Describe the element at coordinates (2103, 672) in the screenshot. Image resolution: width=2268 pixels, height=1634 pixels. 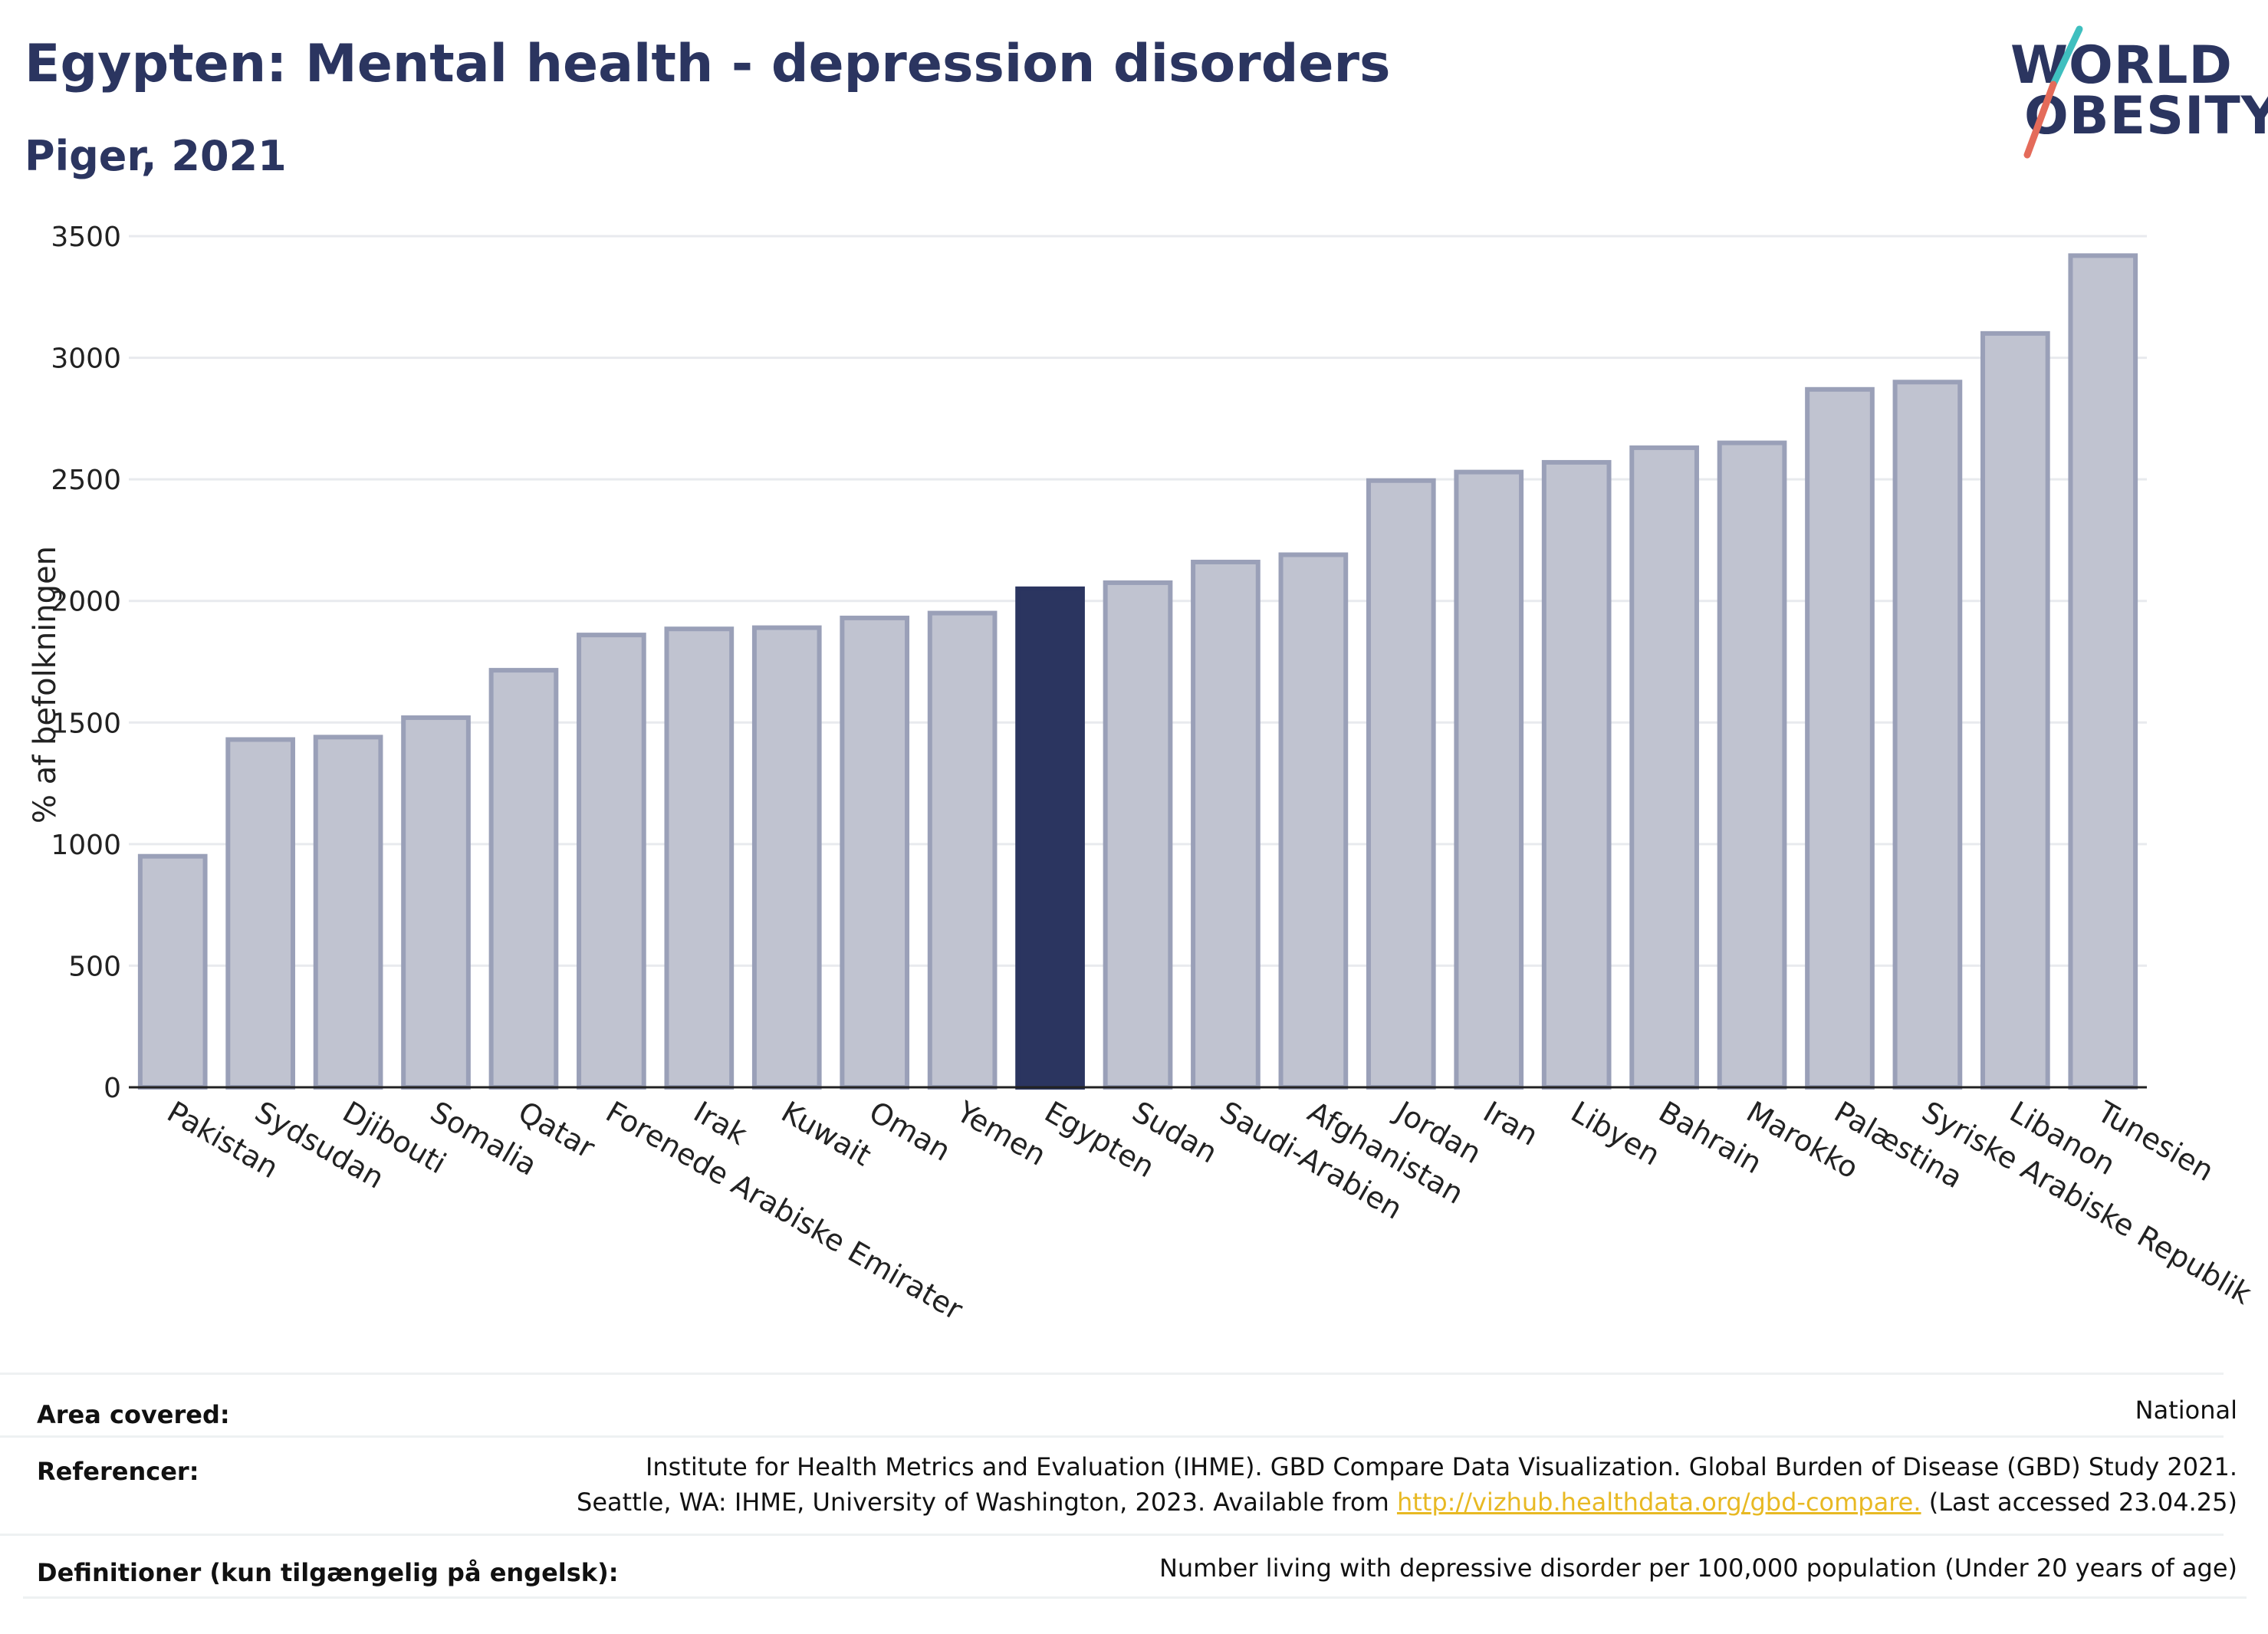
I see `bar-tunesien` at that location.